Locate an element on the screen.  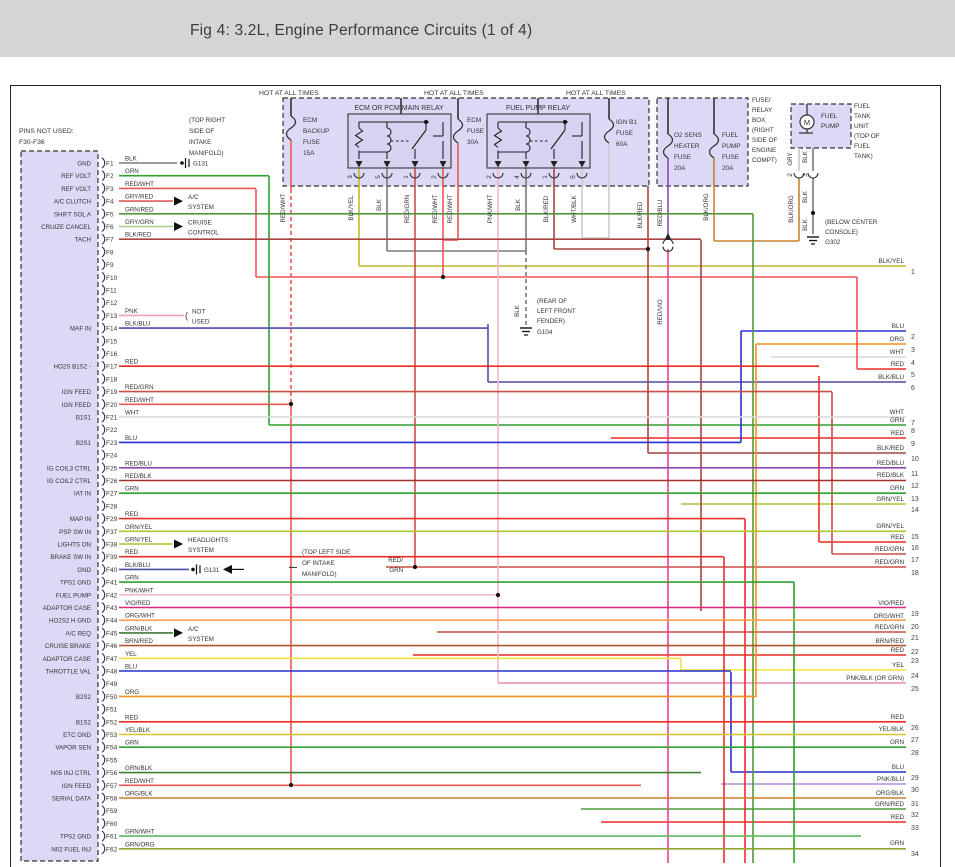
fuse-relay-box-label: BOX is located at coordinates (759, 120).